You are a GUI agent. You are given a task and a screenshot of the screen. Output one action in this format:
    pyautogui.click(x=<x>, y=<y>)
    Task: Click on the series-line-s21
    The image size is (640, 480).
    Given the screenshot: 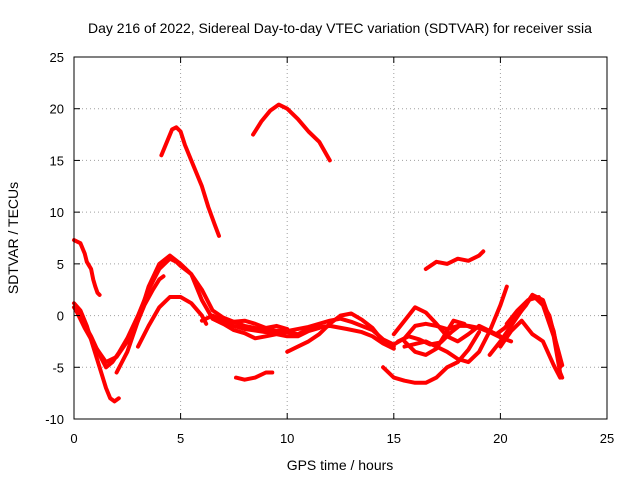 What is the action you would take?
    pyautogui.click(x=254, y=376)
    